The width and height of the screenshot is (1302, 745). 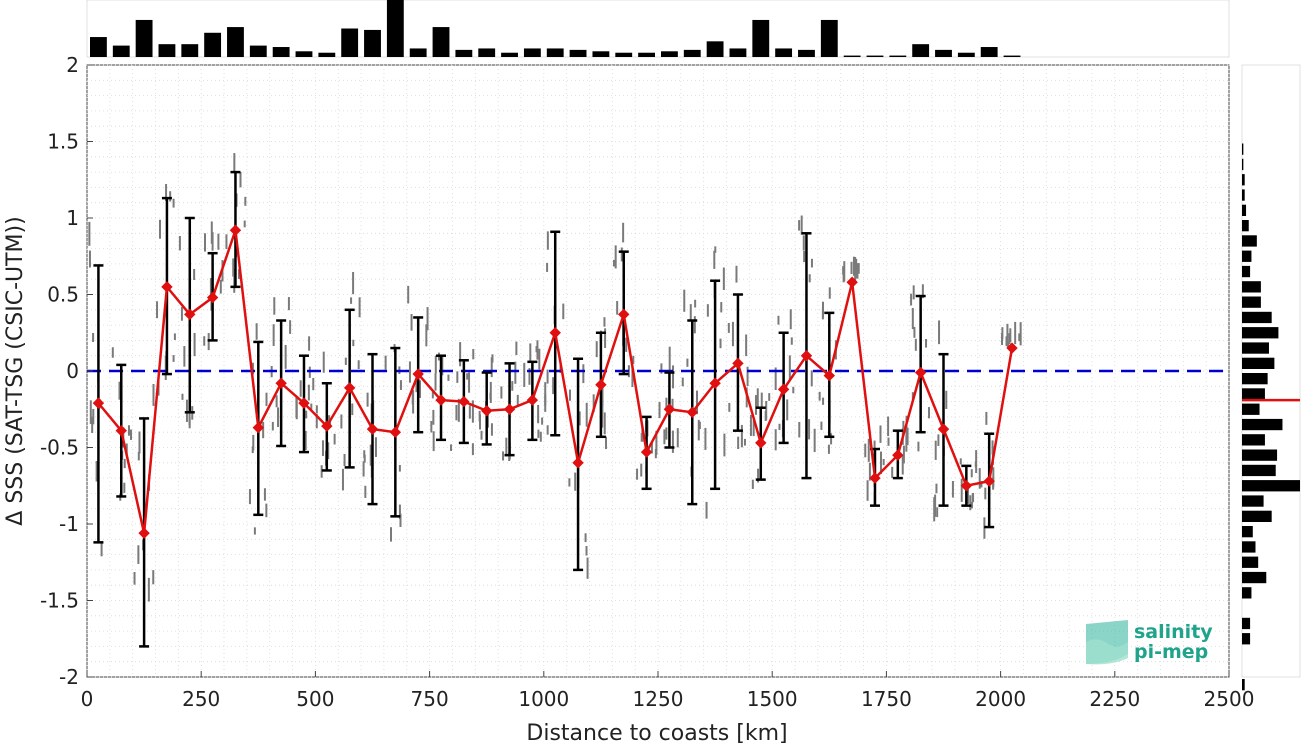 I want to click on y-tick-label: 0, so click(x=72, y=371).